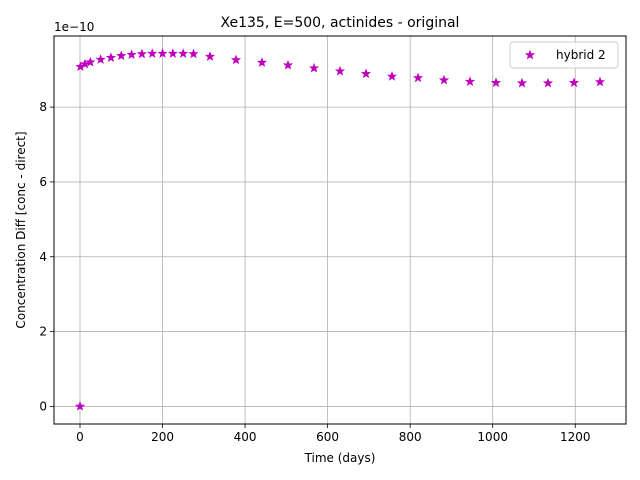 The width and height of the screenshot is (640, 480). Describe the element at coordinates (43, 406) in the screenshot. I see `y-tick-label: 0` at that location.